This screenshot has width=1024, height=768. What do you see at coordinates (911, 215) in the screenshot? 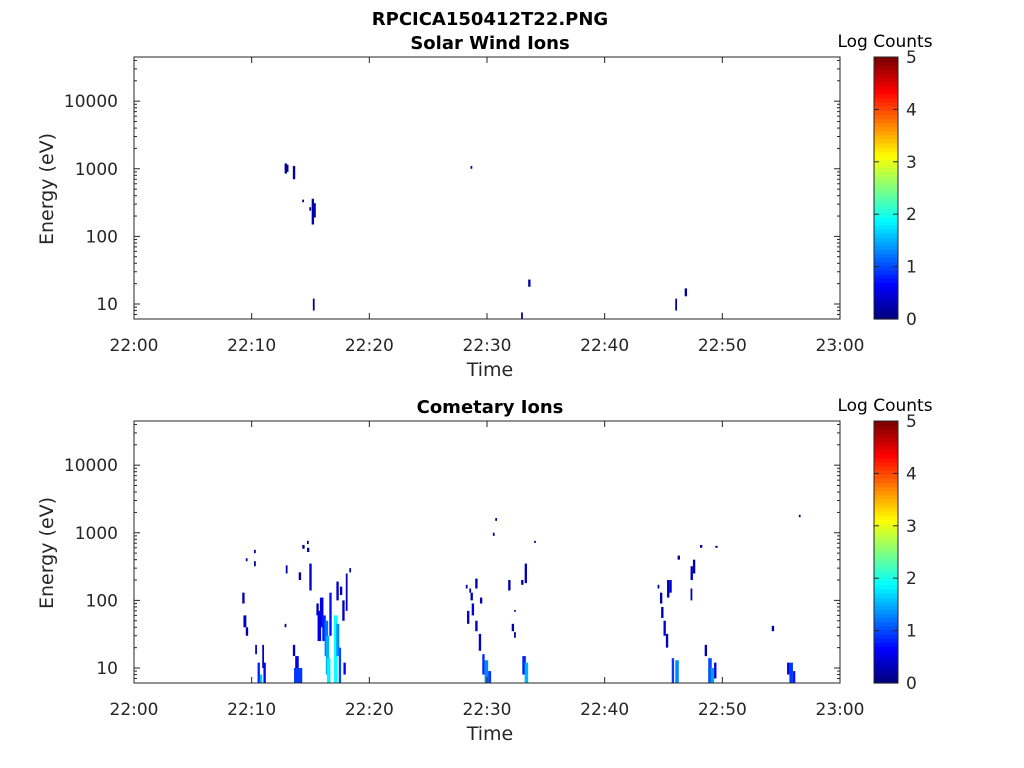
I see `colorbar-tick-label: 2` at bounding box center [911, 215].